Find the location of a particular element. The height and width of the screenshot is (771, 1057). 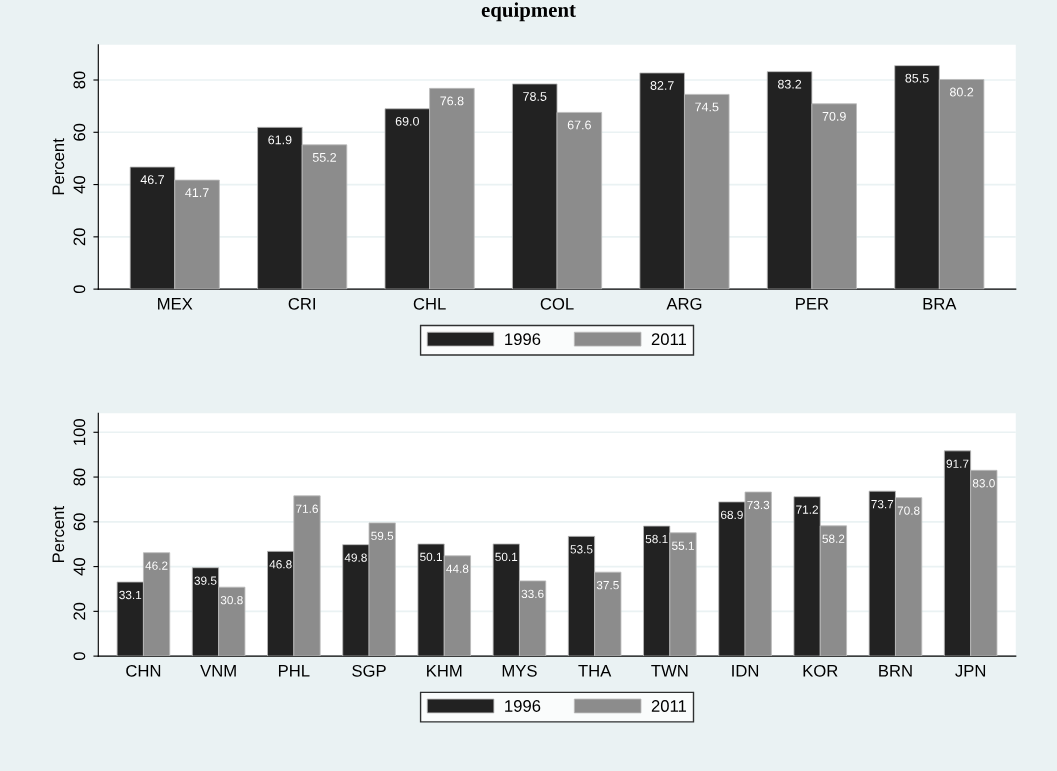

data-label: 44.8 is located at coordinates (457, 568).